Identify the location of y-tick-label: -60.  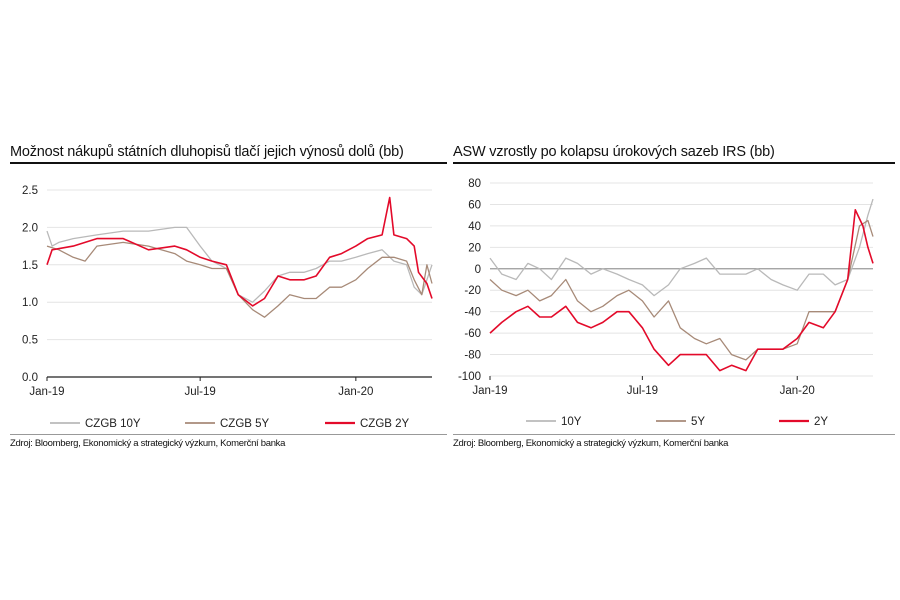
(472, 334).